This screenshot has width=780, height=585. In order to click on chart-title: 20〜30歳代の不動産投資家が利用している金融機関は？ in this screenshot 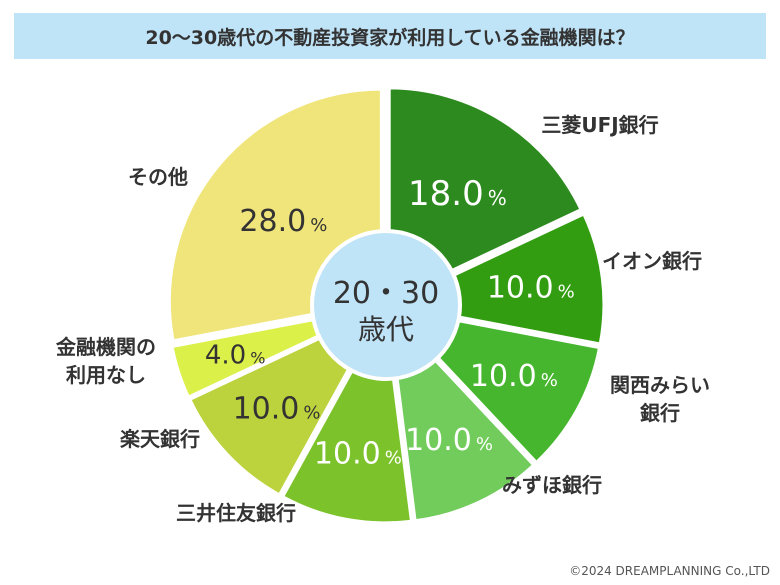, I will do `click(390, 37)`.